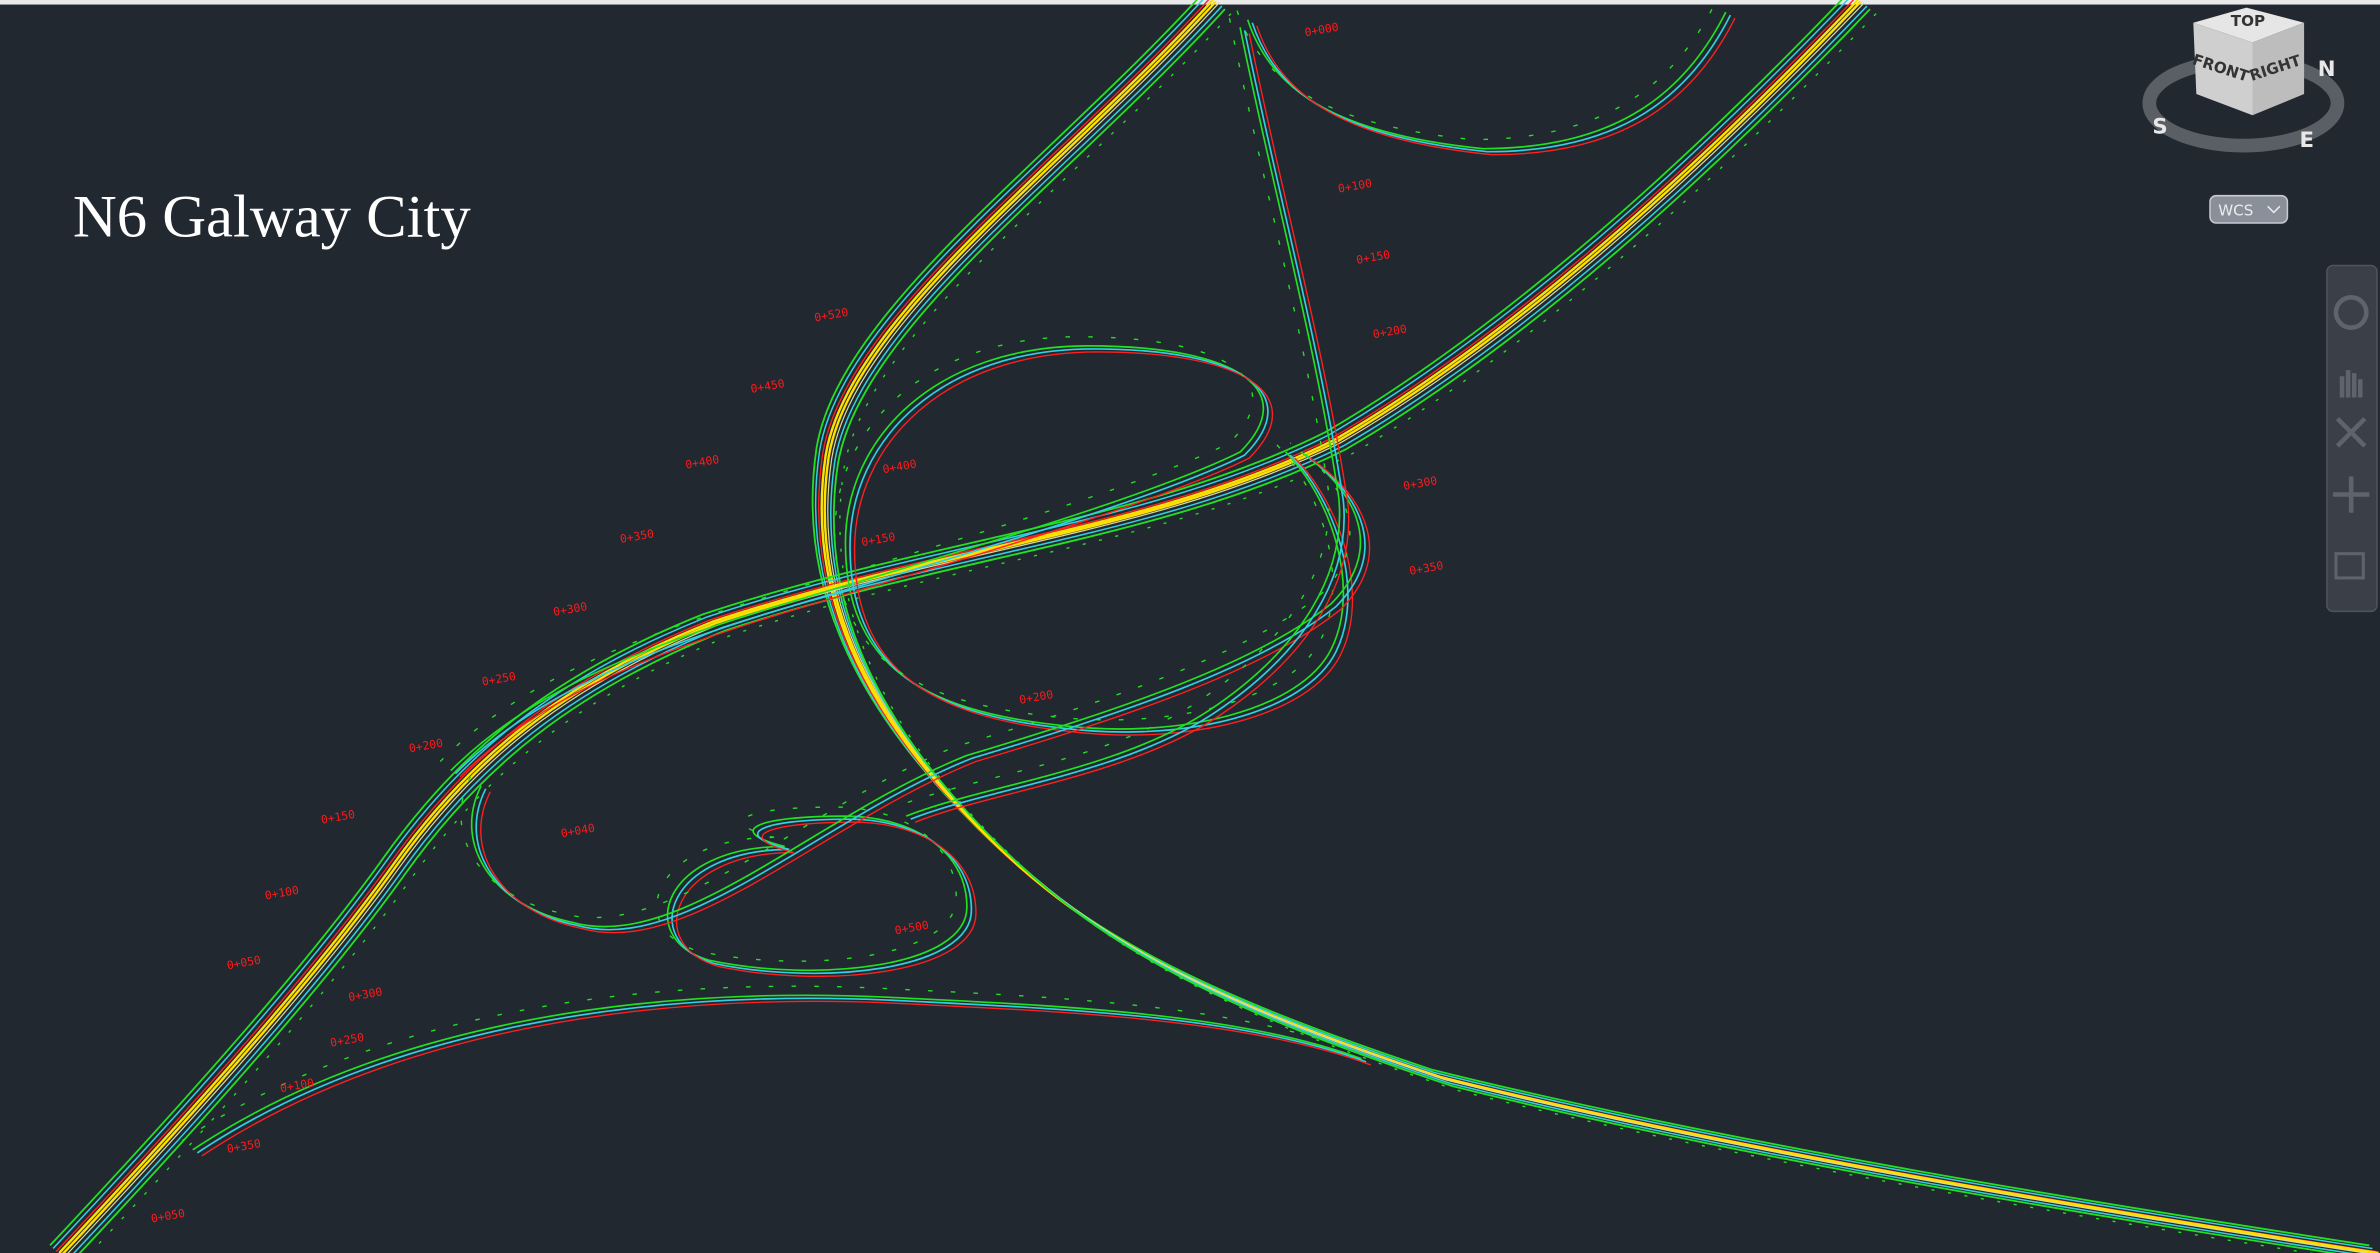 The image size is (2380, 1253). Describe the element at coordinates (2327, 69) in the screenshot. I see `compass-n: N` at that location.